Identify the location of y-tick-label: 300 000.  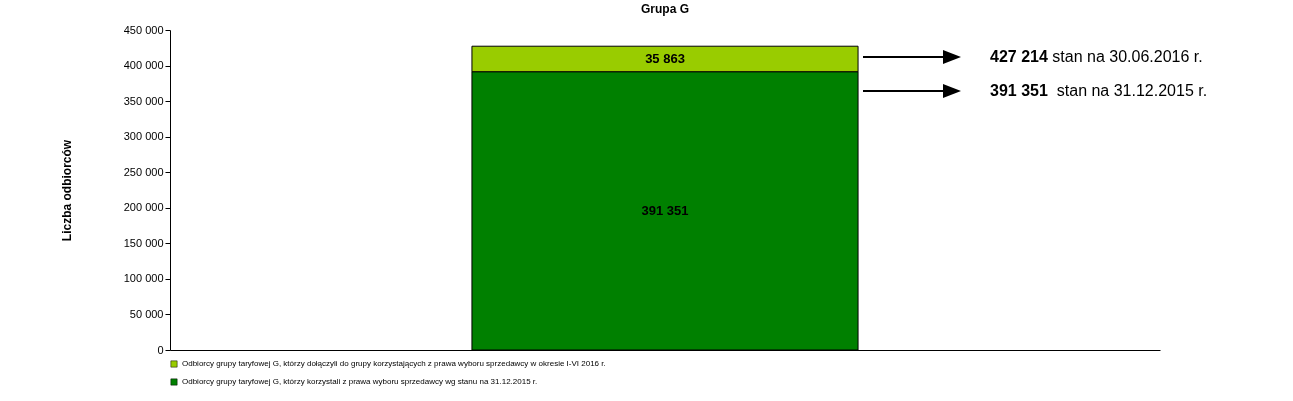
(143, 136).